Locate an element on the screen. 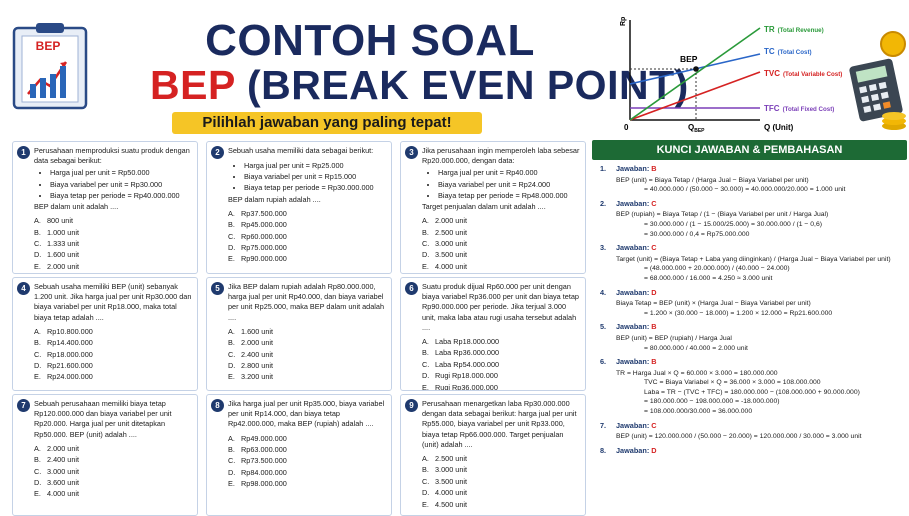  option: C. 2.400 unit is located at coordinates (309, 355).